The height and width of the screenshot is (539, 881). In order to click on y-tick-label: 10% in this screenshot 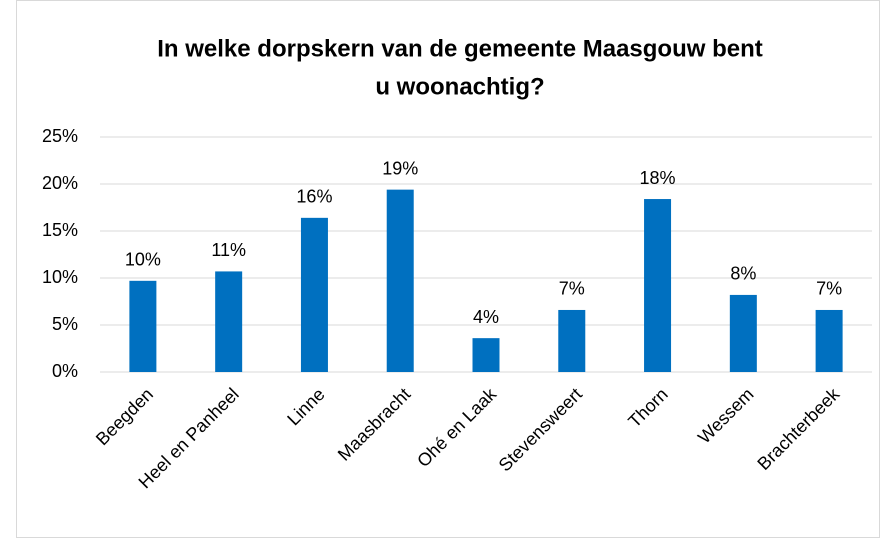, I will do `click(60, 277)`.